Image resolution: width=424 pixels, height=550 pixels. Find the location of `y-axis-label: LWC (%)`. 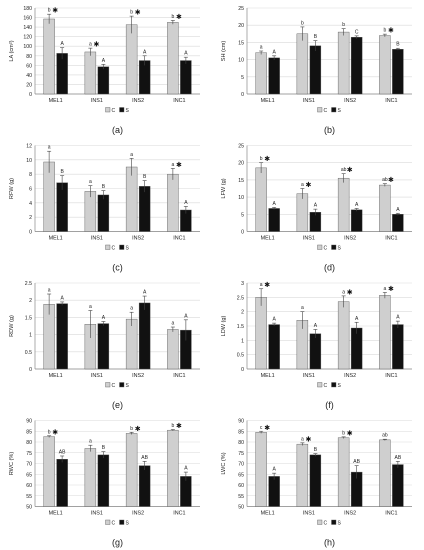

y-axis-label: LWC (%) is located at coordinates (224, 463).